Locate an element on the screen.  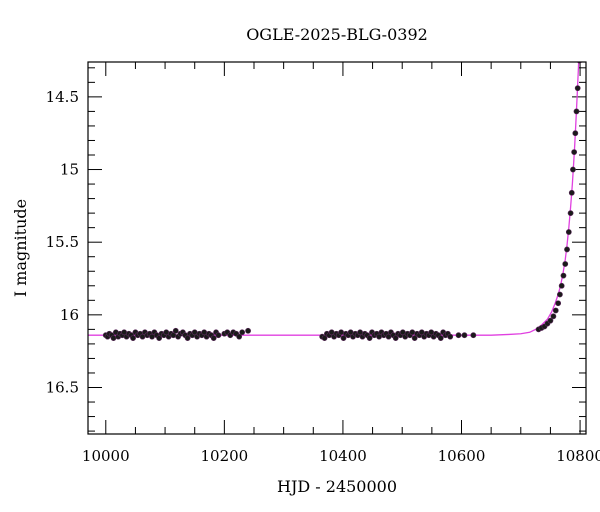
y-tick-label: 16 is located at coordinates (69, 315).